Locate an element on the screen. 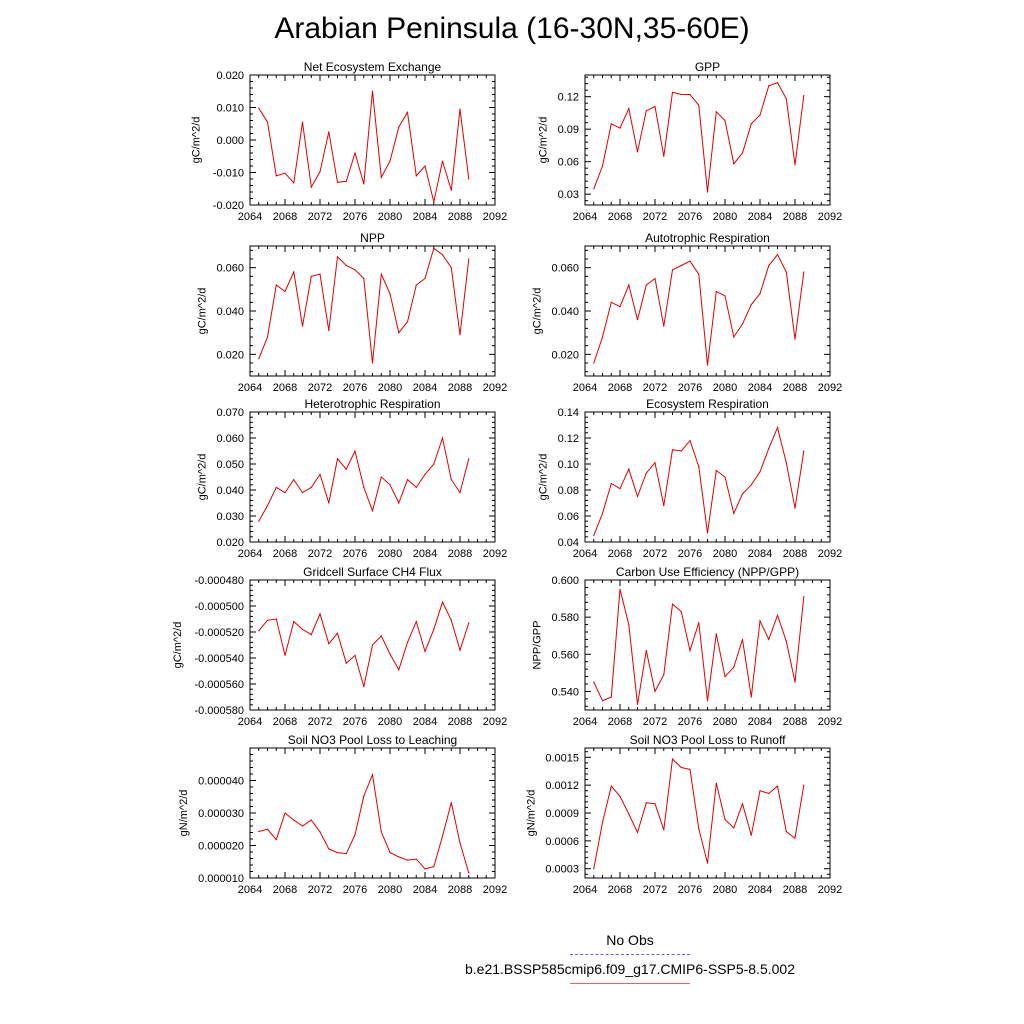 The image size is (1024, 1024). x-tick-label: 2072 is located at coordinates (655, 554).